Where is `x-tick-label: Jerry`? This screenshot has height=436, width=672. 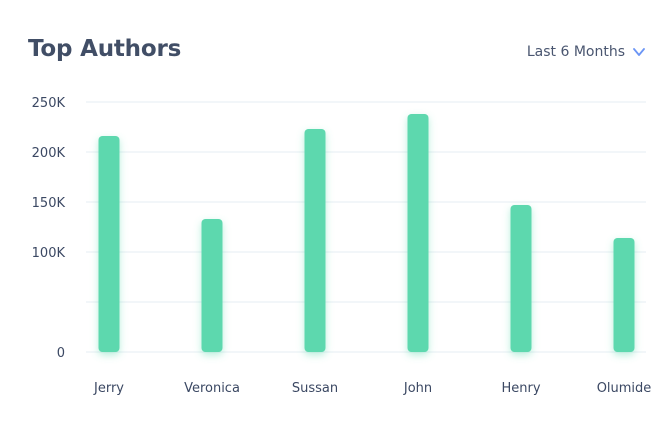
x-tick-label: Jerry is located at coordinates (108, 388).